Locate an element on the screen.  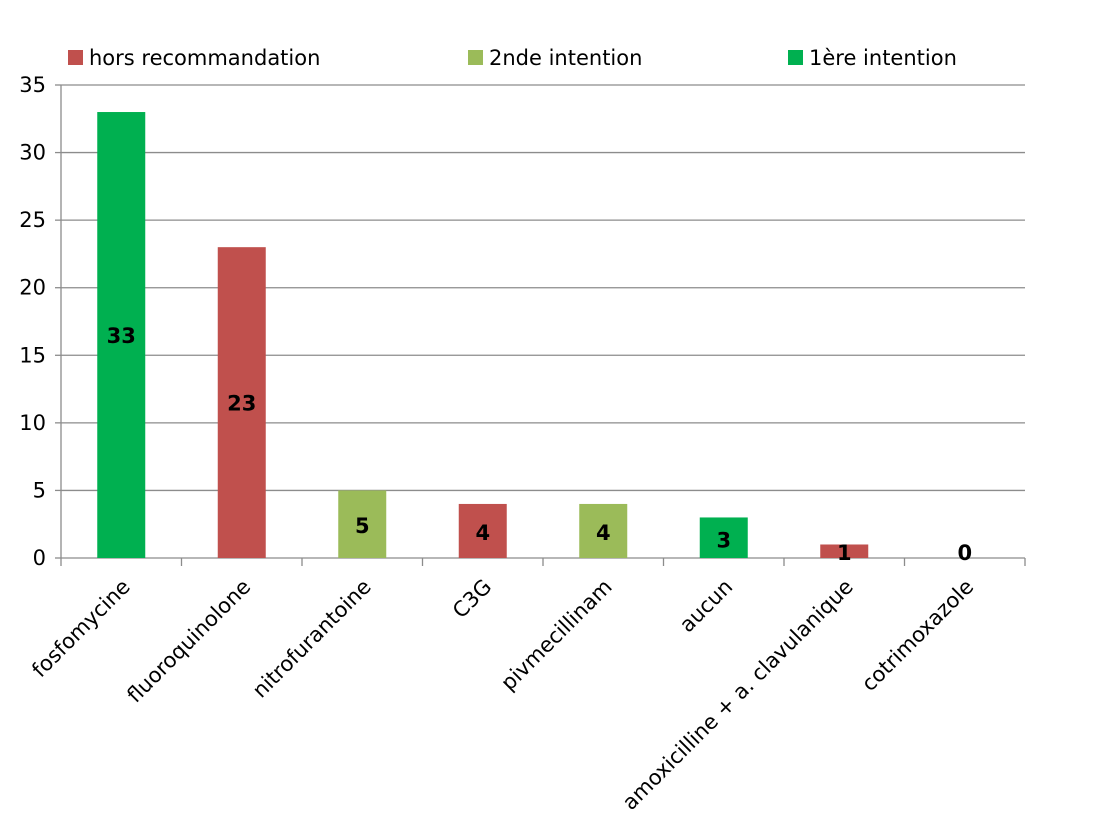
data-label: 5 is located at coordinates (362, 526).